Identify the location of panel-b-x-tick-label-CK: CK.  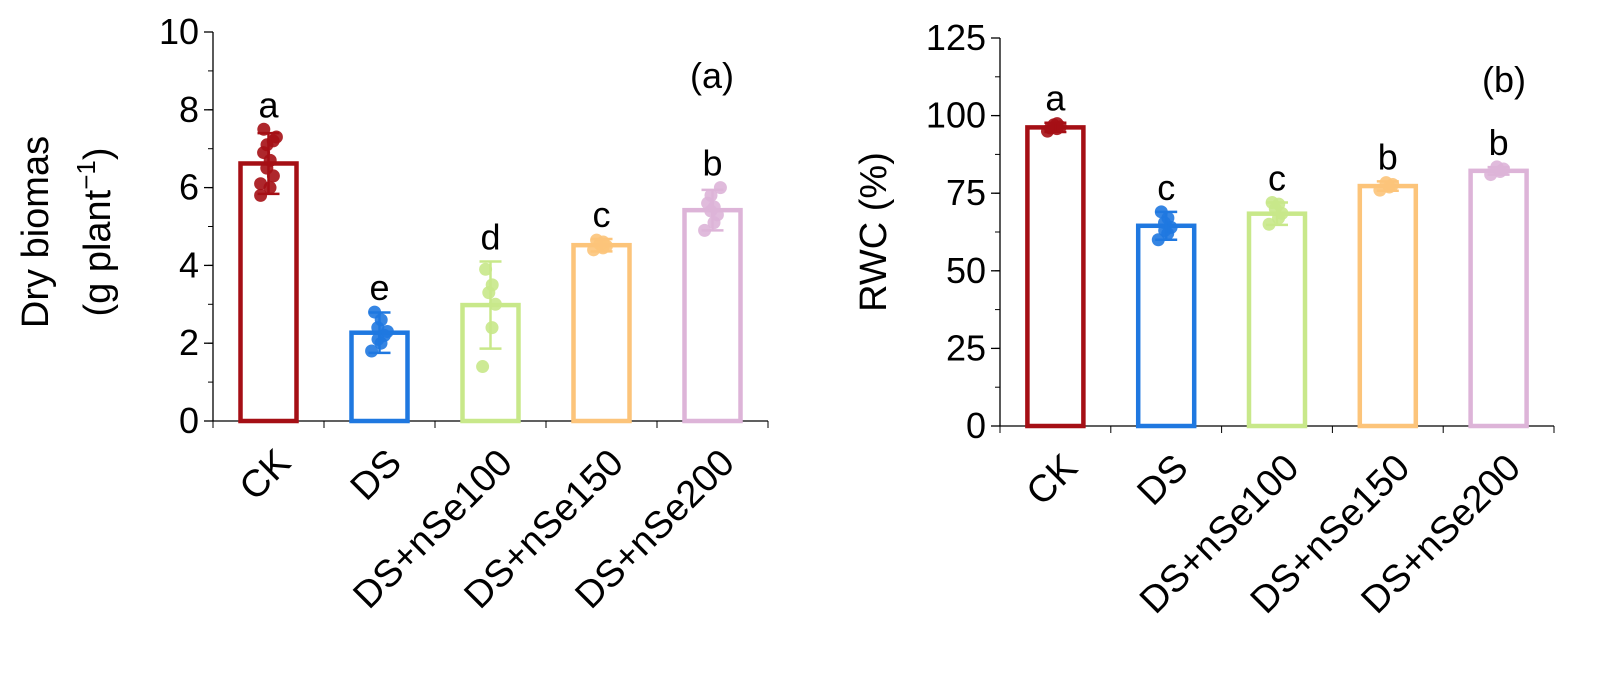
(1052, 480).